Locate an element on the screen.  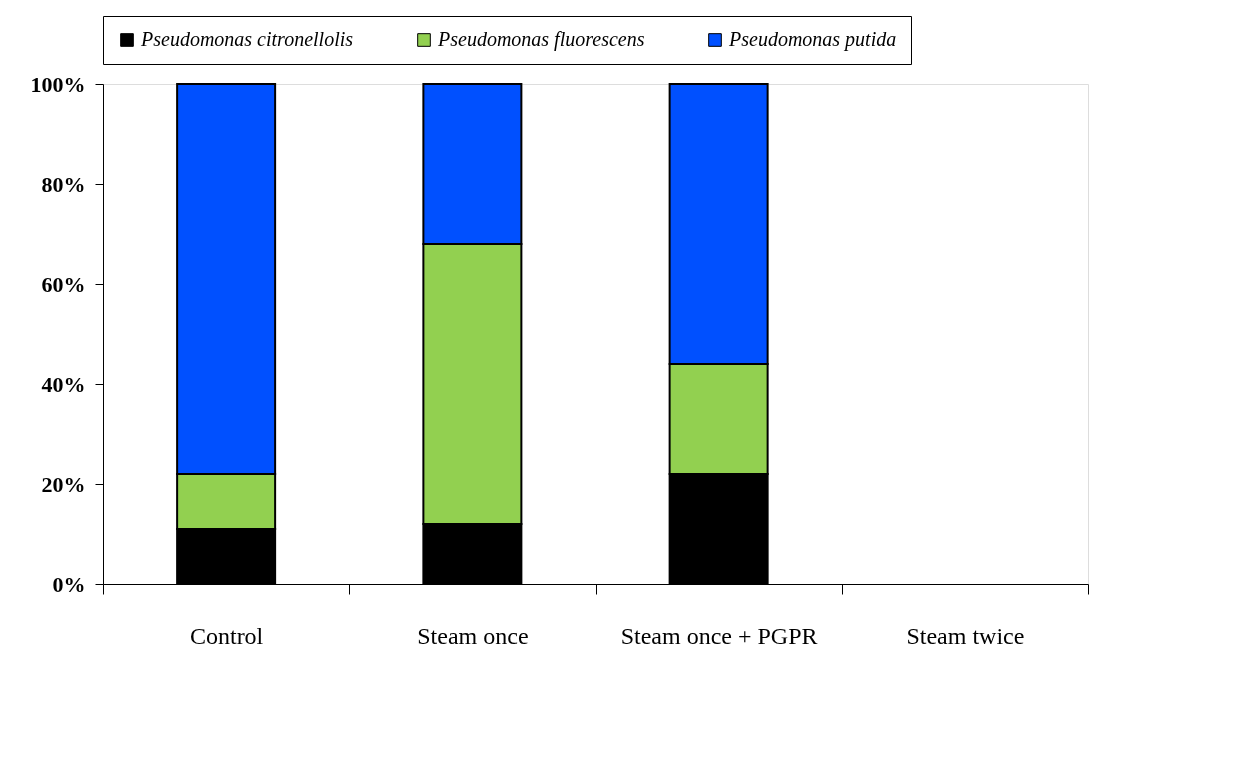
y-tick-label: 0% is located at coordinates (69, 584).